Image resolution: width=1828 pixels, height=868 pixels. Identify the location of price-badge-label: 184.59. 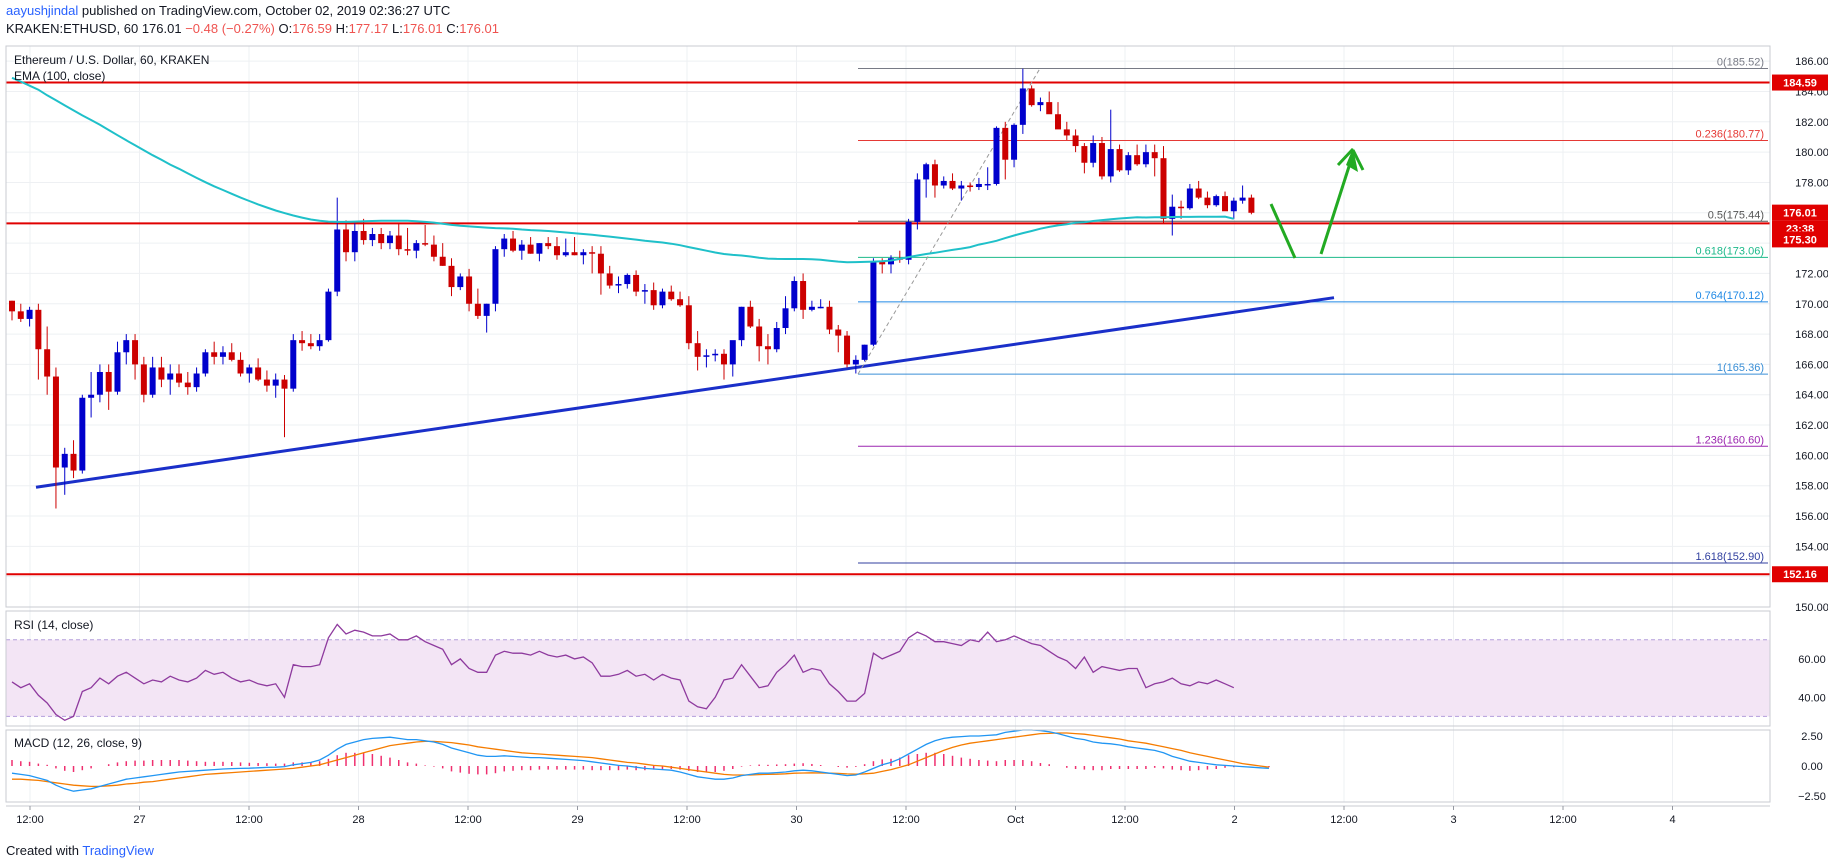
(1800, 84).